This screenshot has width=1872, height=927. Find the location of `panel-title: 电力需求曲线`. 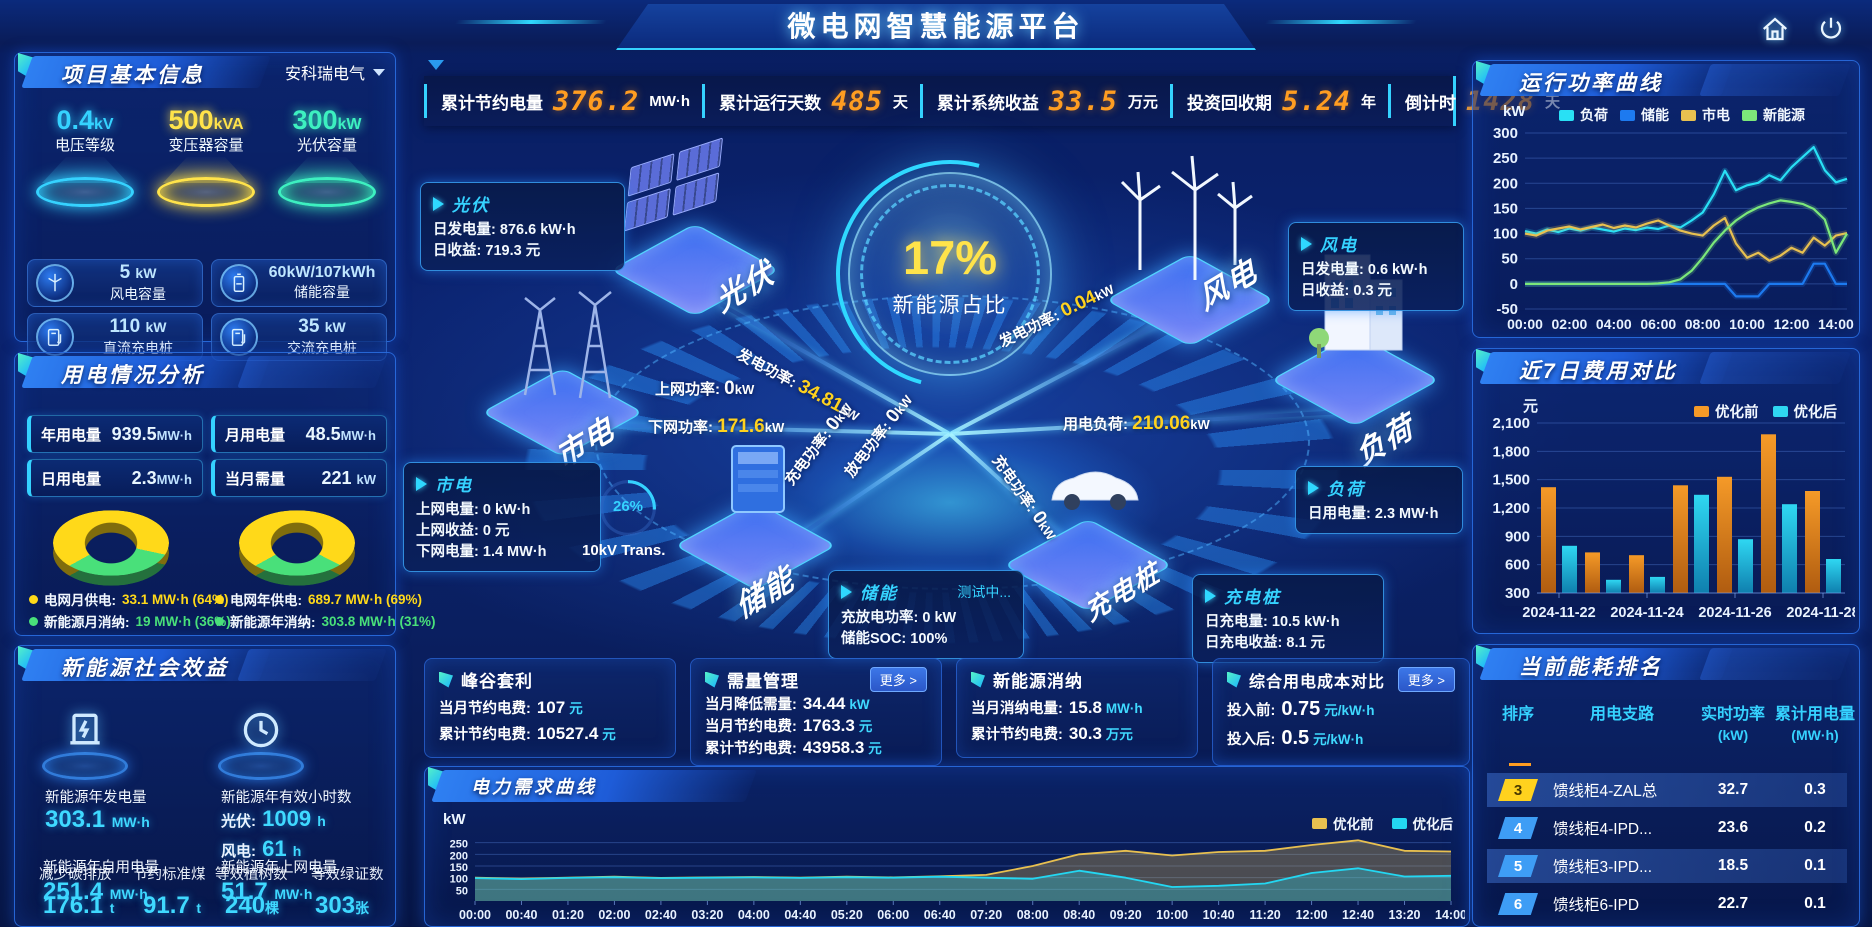

panel-title: 电力需求曲线 is located at coordinates (534, 787).